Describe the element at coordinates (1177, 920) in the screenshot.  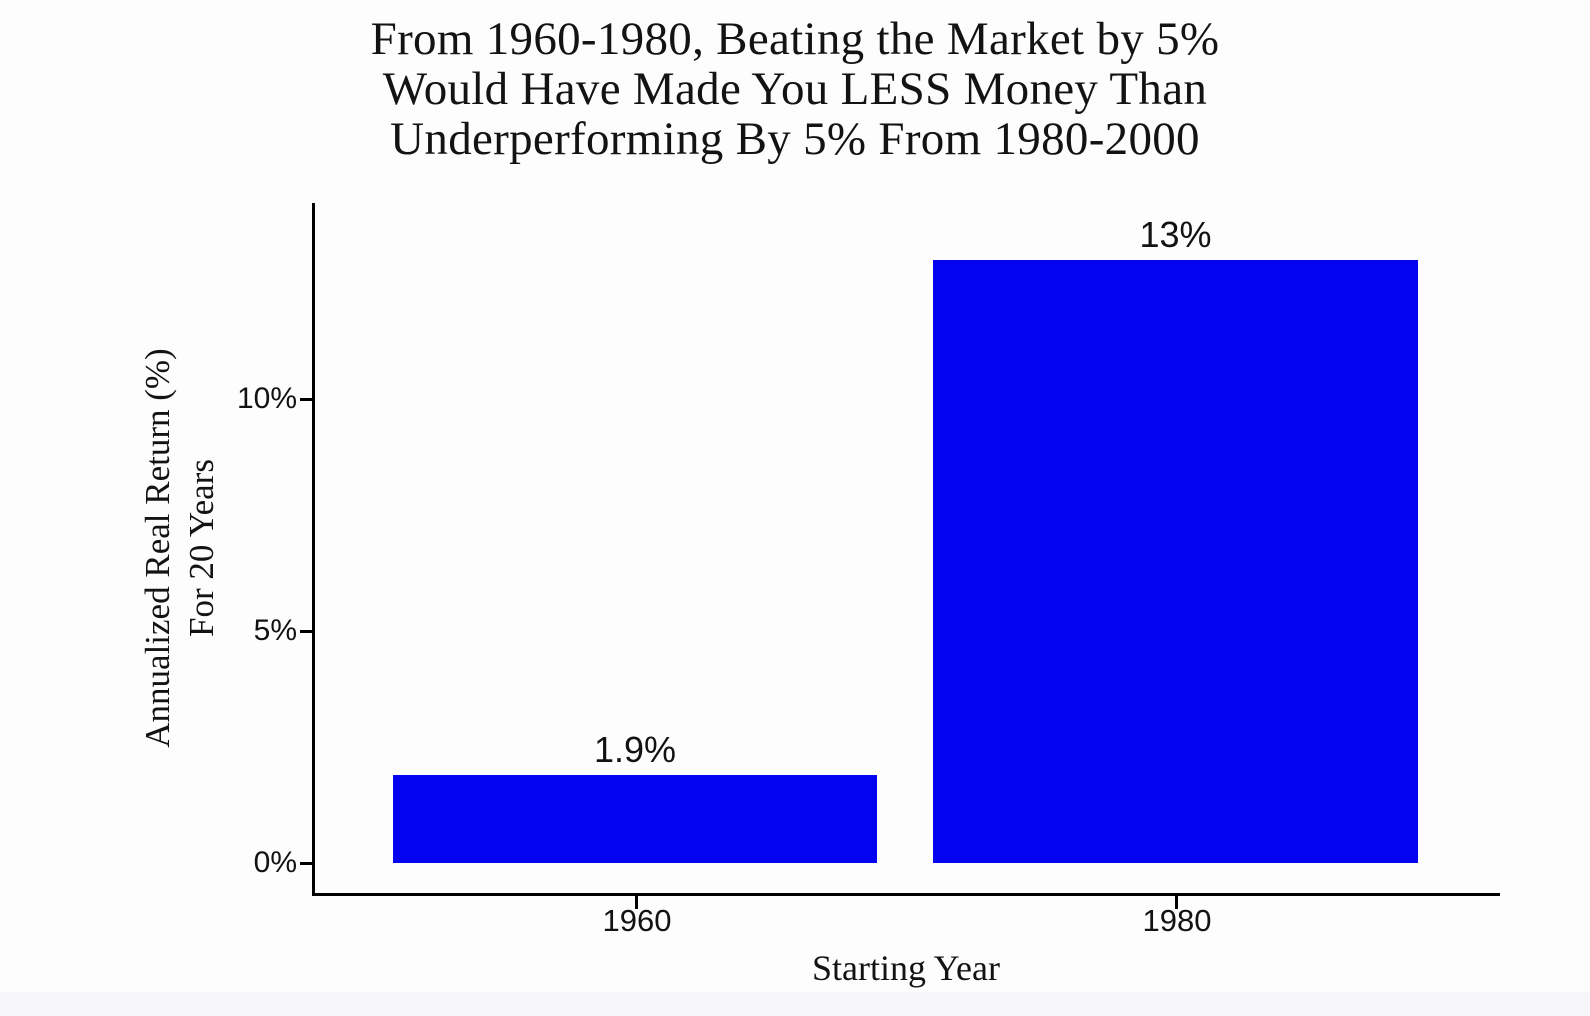
I see `x-tick-label-1980: 1980` at that location.